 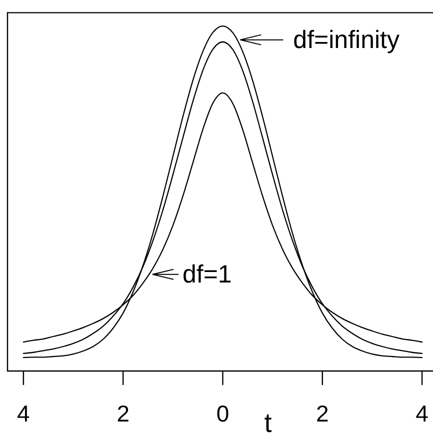 I want to click on x-tick-label: 0, so click(x=223, y=413).